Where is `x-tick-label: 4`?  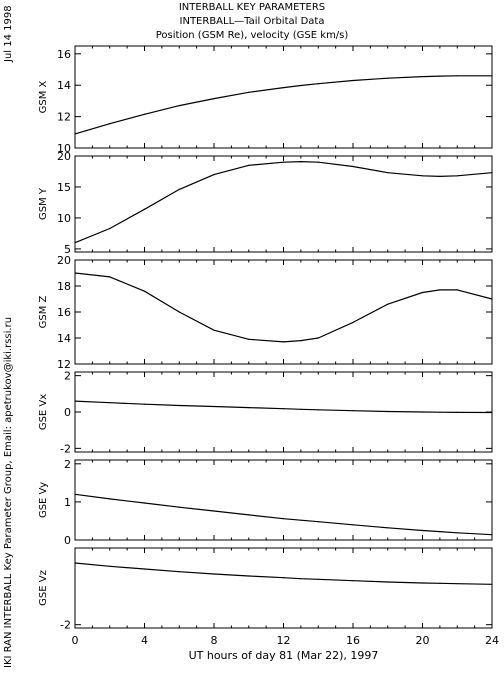
x-tick-label: 4 is located at coordinates (144, 640).